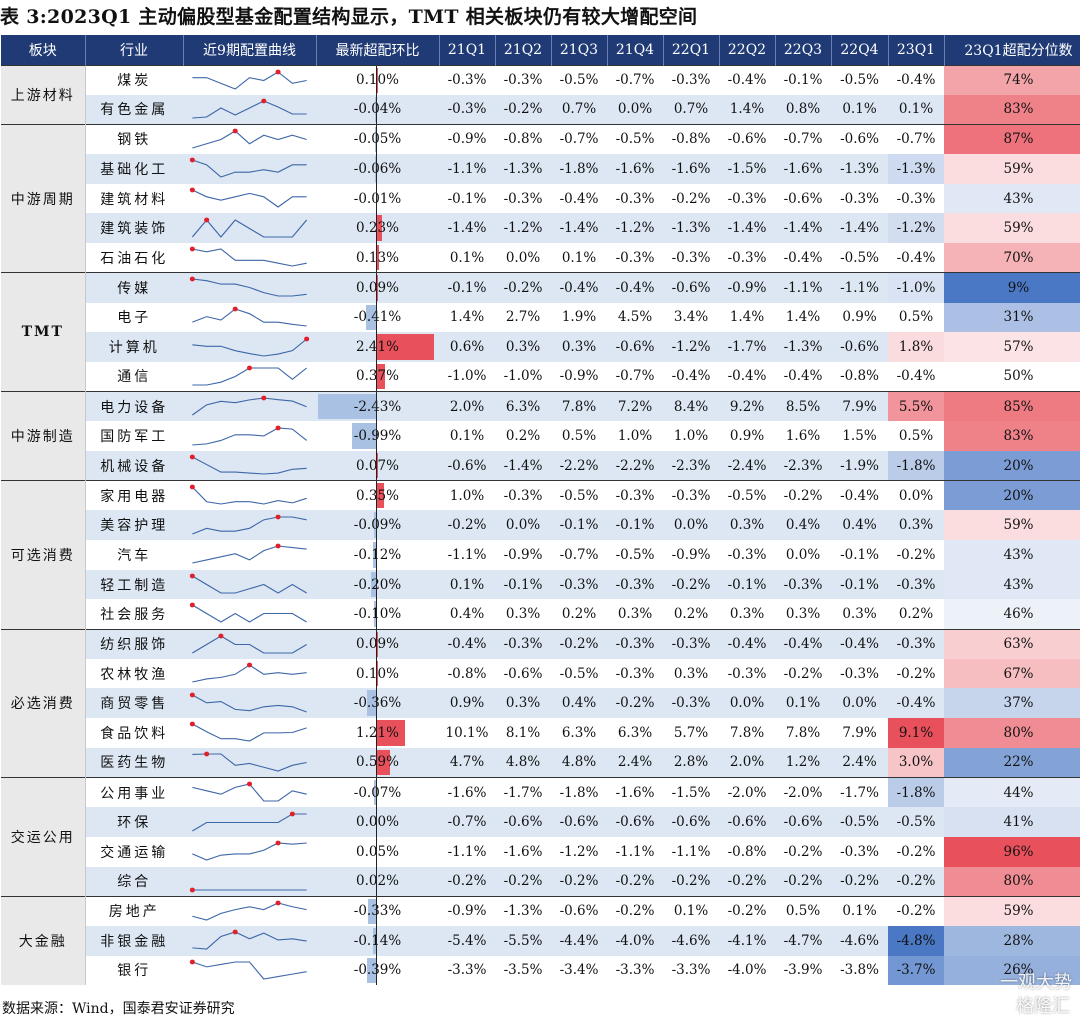 Image resolution: width=1080 pixels, height=1022 pixels. I want to click on quarter-value: -0.5%, so click(859, 257).